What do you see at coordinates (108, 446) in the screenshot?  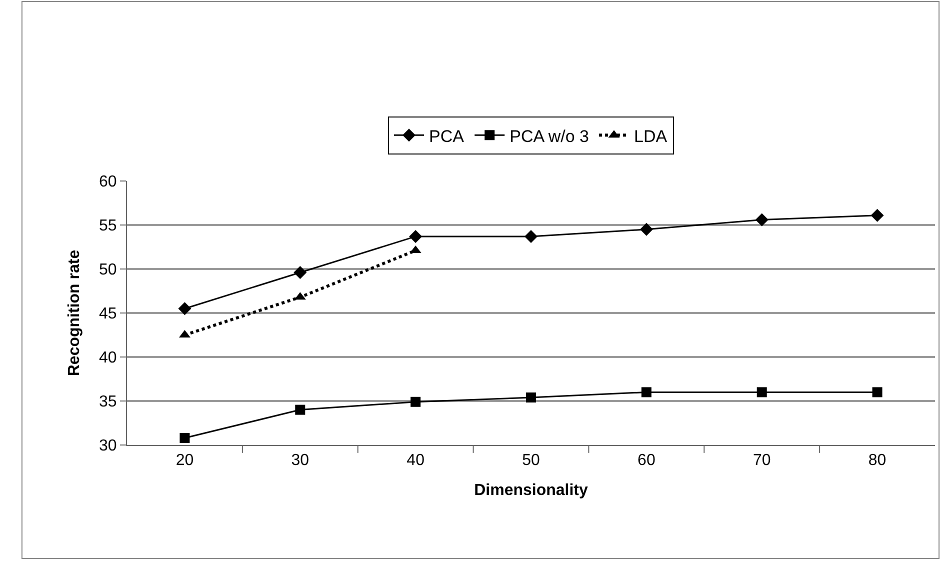 I see `y-tick-label: 30` at bounding box center [108, 446].